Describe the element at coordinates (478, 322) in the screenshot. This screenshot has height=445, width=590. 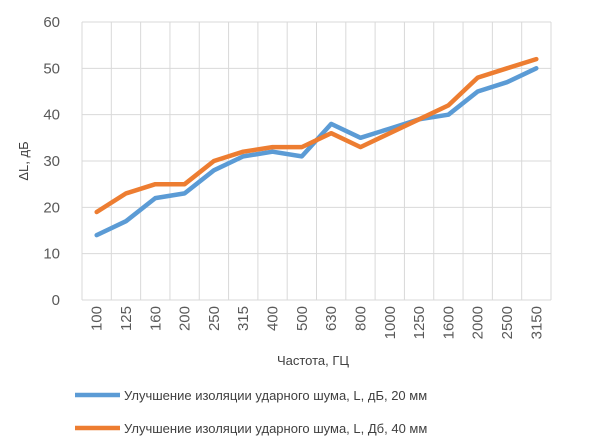
I see `x-tick-label: 2000` at that location.